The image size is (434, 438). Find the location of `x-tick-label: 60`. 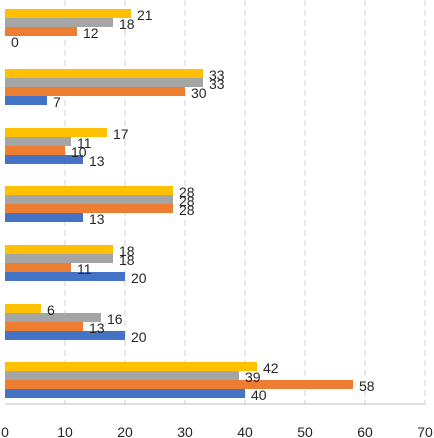

x-tick-label: 60 is located at coordinates (365, 431).